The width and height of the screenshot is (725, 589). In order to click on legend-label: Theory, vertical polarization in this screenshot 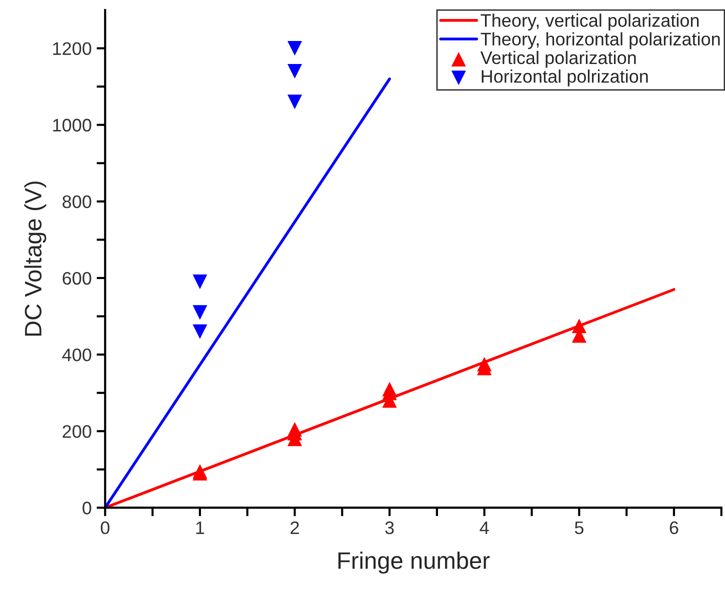, I will do `click(589, 22)`.